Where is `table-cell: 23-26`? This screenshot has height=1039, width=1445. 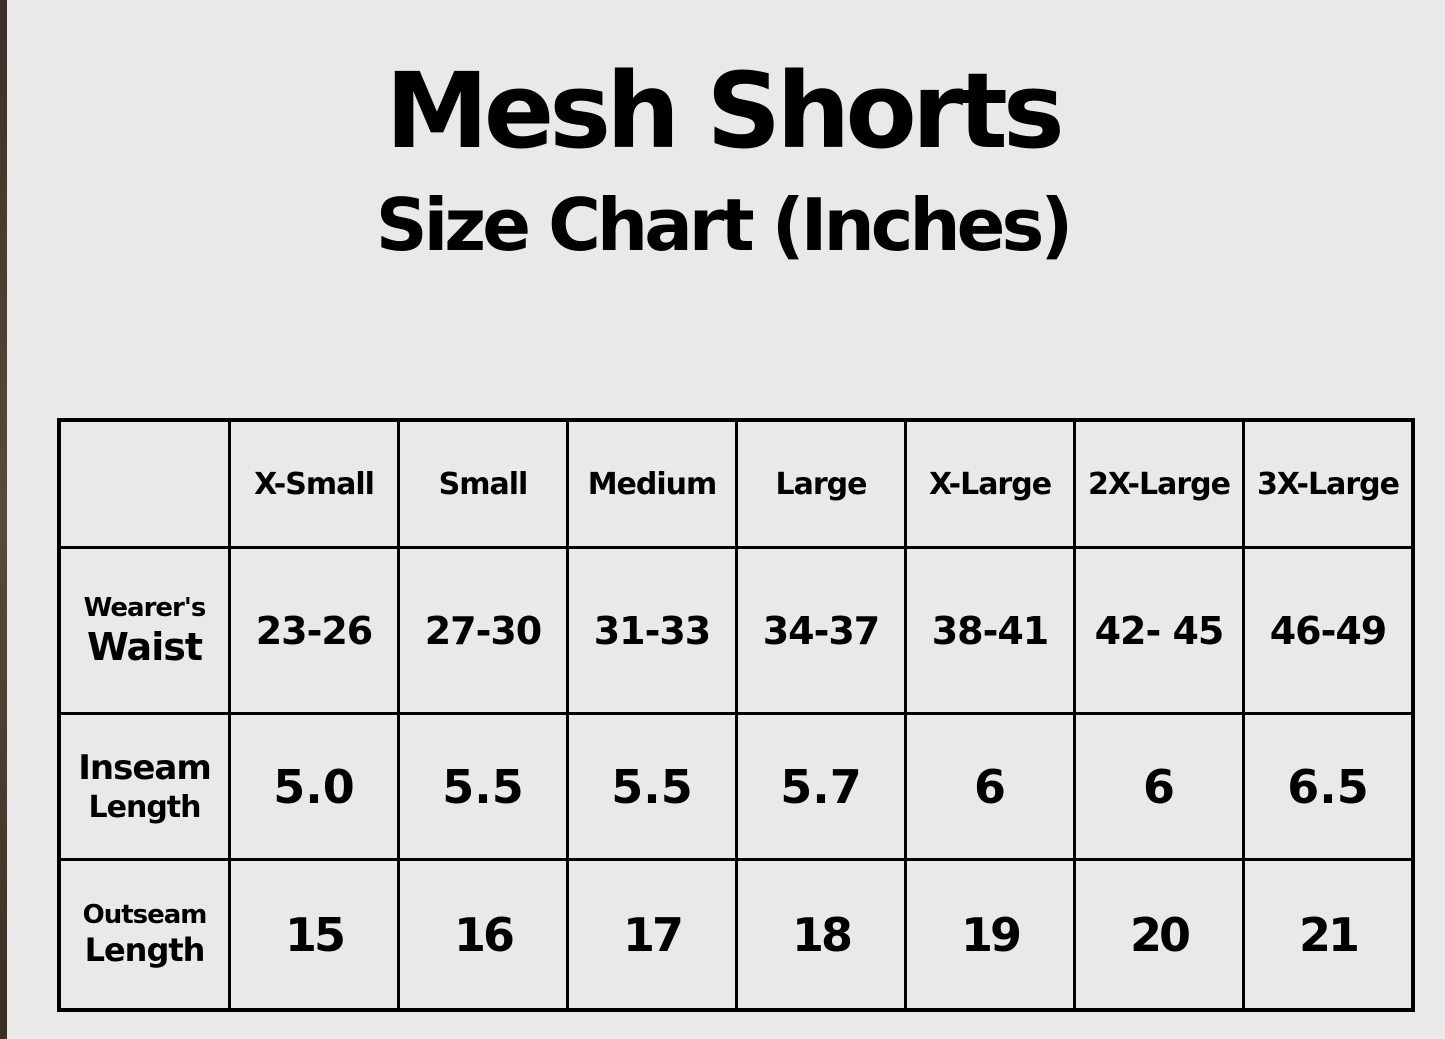 table-cell: 23-26 is located at coordinates (314, 630).